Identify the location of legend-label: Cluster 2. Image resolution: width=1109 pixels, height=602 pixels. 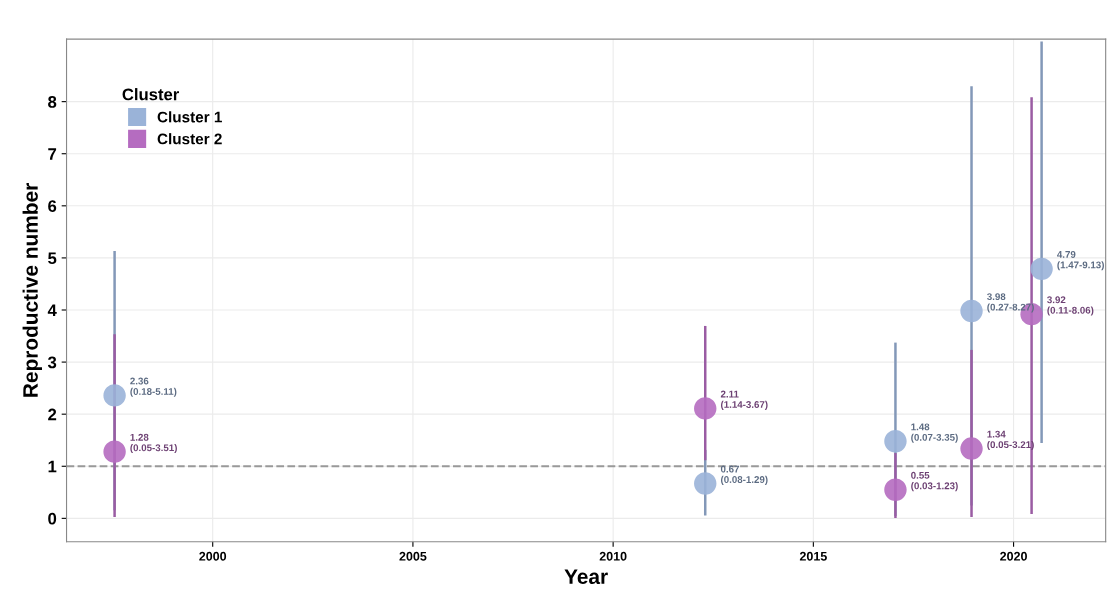
(189, 139).